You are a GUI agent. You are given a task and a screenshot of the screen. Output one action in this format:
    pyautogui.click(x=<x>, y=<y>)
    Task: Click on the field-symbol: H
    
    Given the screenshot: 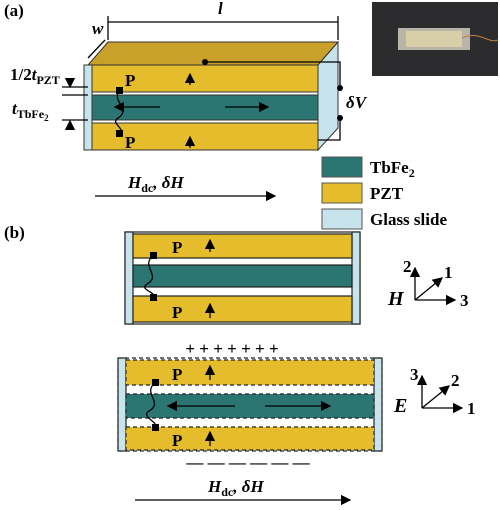 What is the action you would take?
    pyautogui.click(x=396, y=299)
    